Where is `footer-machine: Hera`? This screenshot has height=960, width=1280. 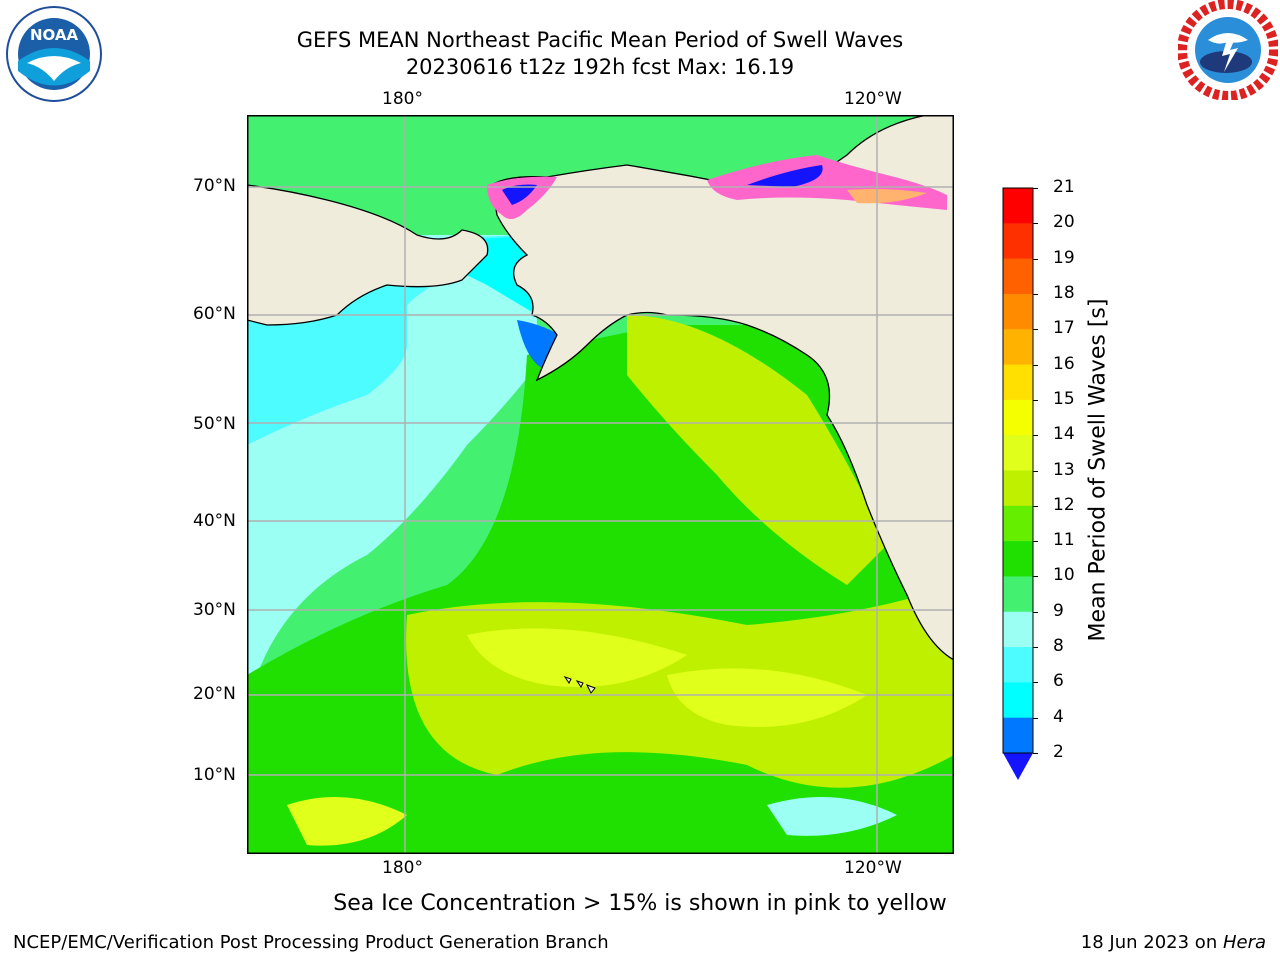 footer-machine: Hera is located at coordinates (1244, 942).